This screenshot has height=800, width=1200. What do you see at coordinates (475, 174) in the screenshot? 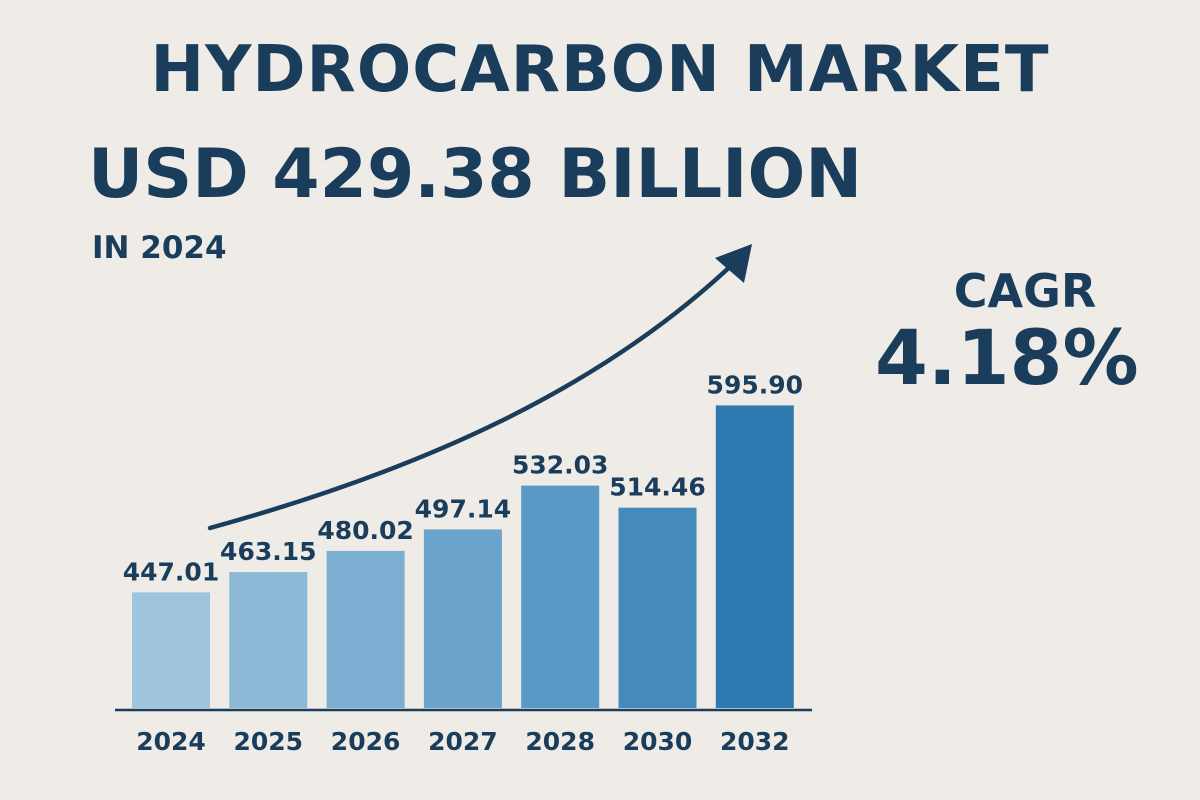
I see `market-size-headline: USD 429.38 BILLION` at bounding box center [475, 174].